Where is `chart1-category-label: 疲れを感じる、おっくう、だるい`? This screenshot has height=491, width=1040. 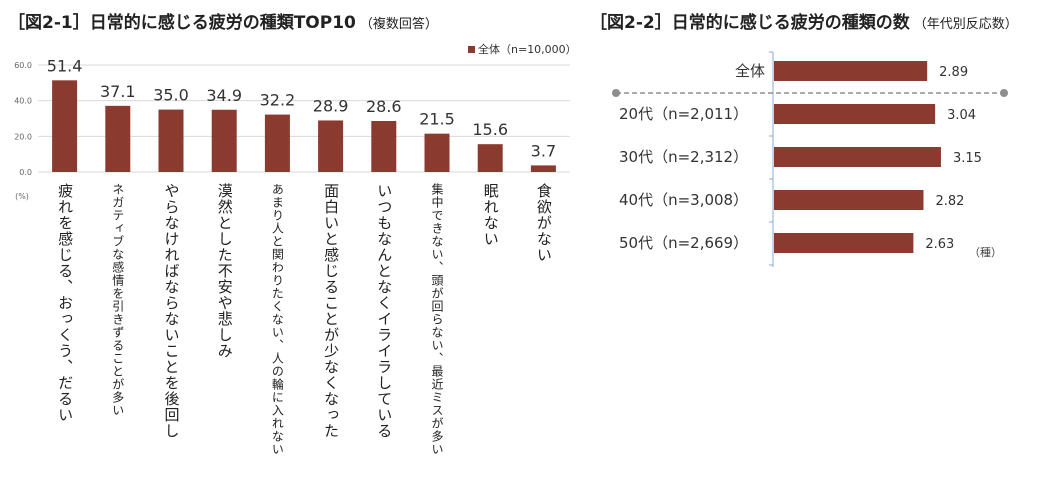
chart1-category-label: 疲れを感じる、おっくう、だるい is located at coordinates (65, 303).